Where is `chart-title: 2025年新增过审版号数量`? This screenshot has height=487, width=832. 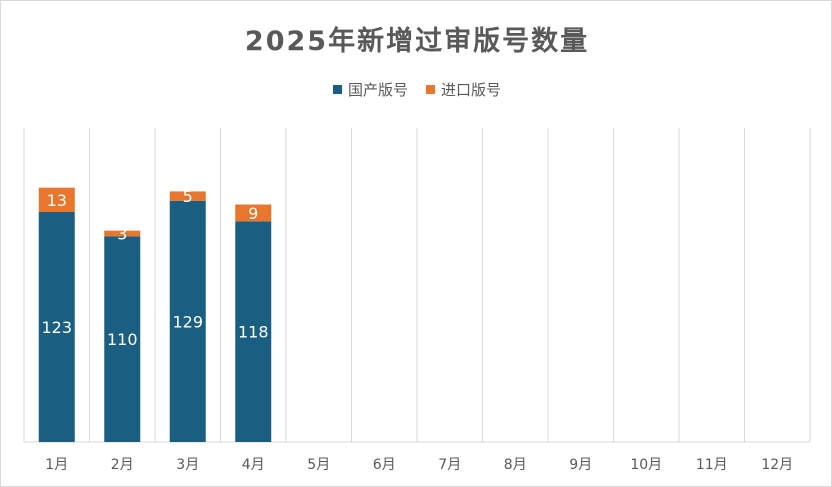 chart-title: 2025年新增过审版号数量 is located at coordinates (417, 41).